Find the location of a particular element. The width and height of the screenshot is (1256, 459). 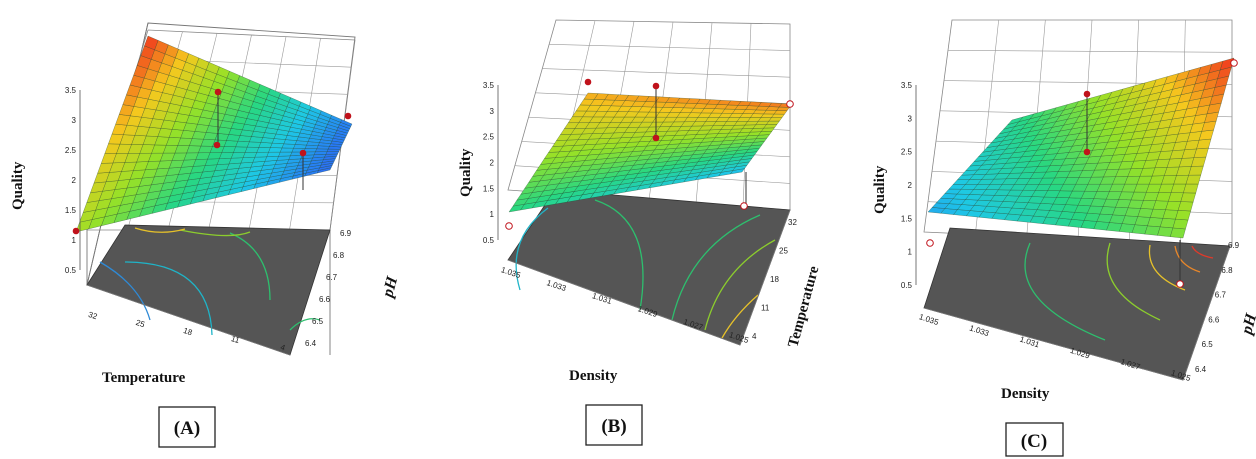

y-tick-label: 6.4 is located at coordinates (311, 343).